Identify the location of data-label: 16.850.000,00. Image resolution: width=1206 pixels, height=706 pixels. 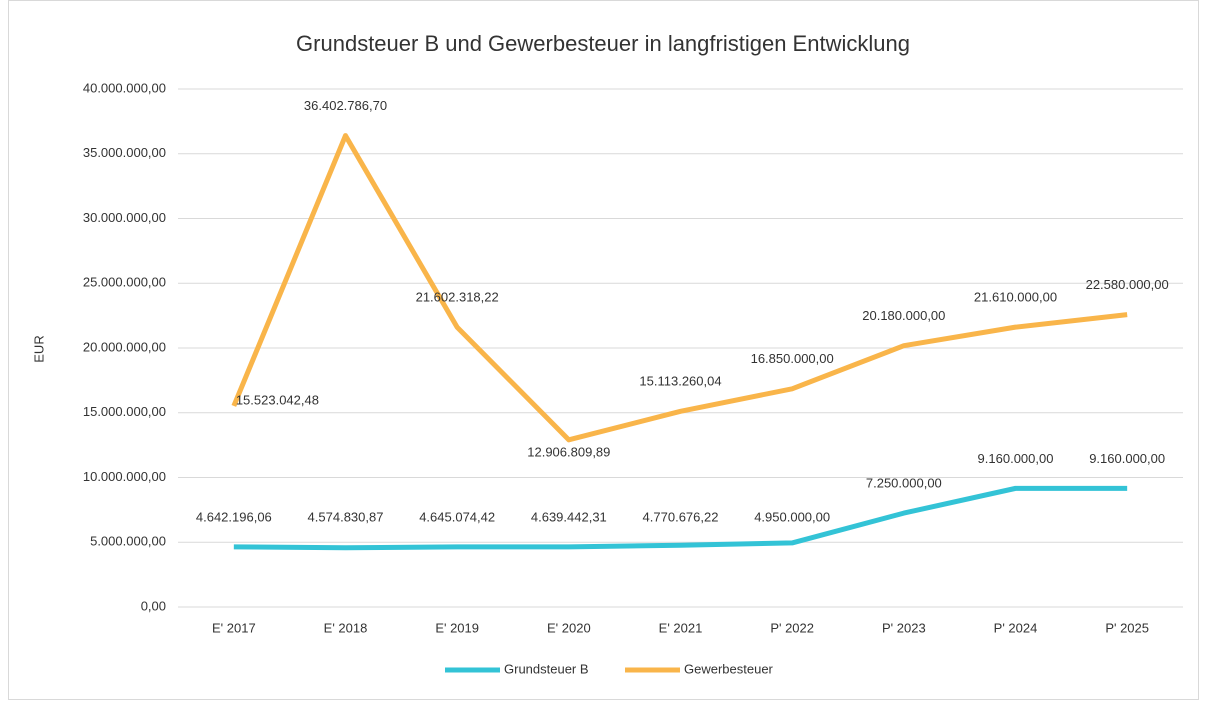
(792, 358).